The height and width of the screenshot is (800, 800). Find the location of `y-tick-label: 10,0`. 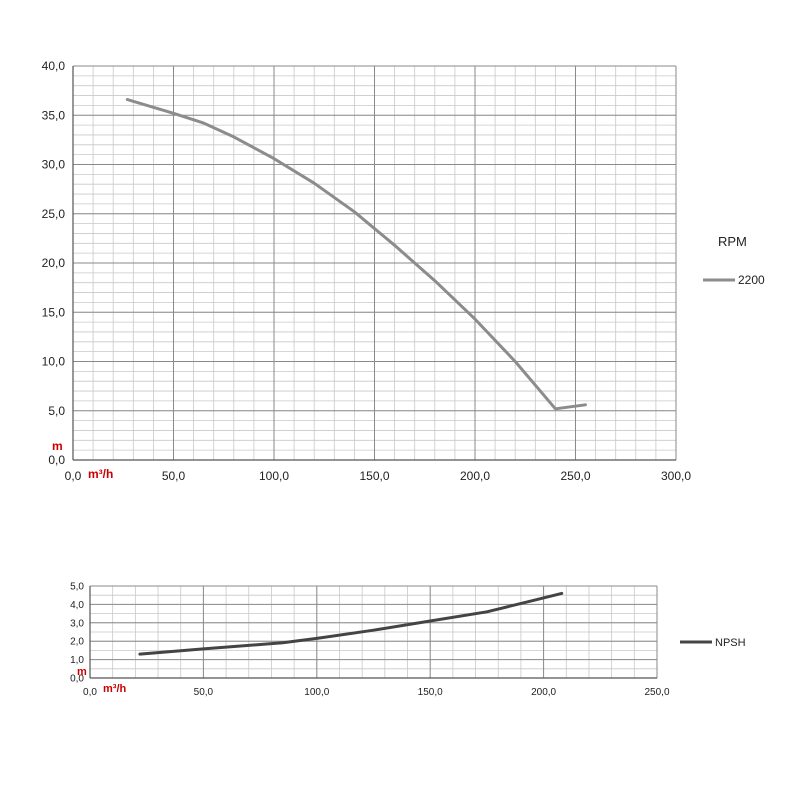

y-tick-label: 10,0 is located at coordinates (54, 362).